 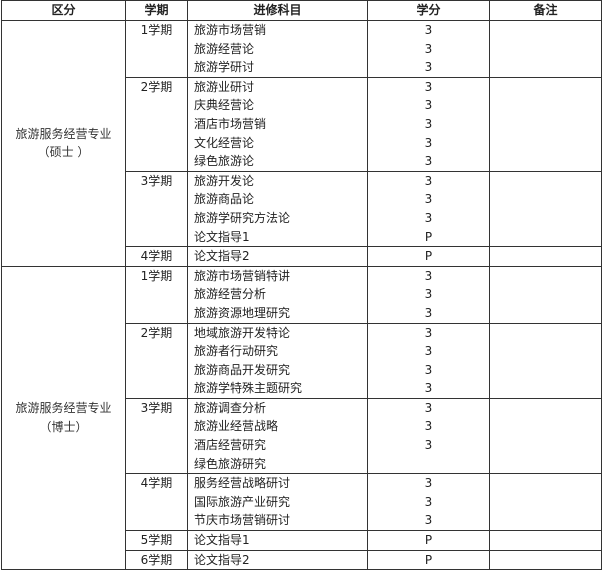 I want to click on course-name: 旅游业经营战略, so click(x=236, y=426).